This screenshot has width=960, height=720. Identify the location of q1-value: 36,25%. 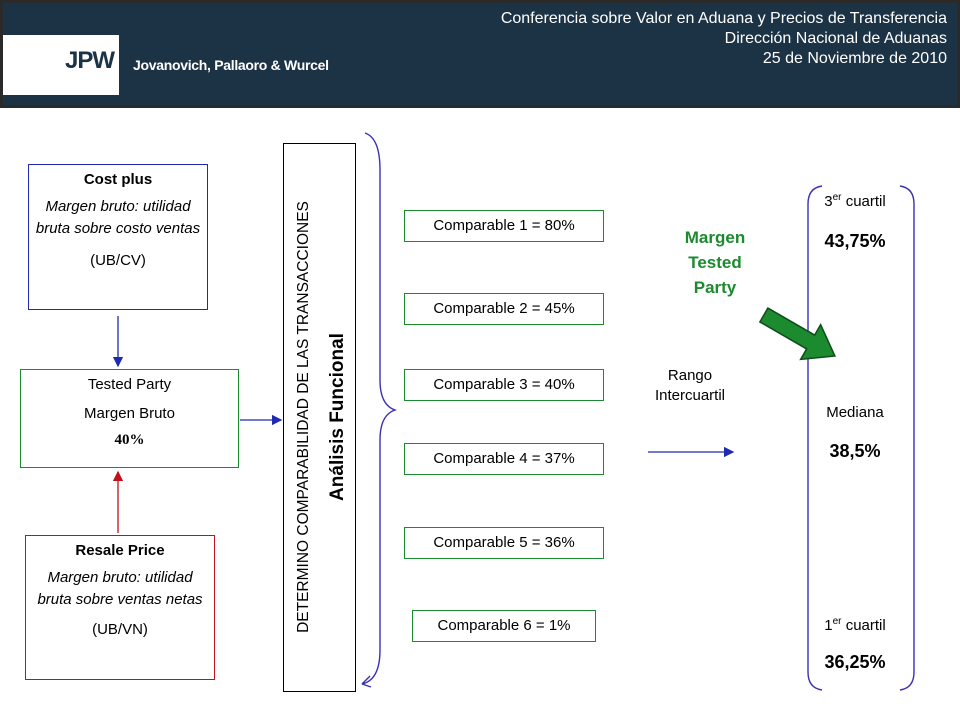
(855, 662).